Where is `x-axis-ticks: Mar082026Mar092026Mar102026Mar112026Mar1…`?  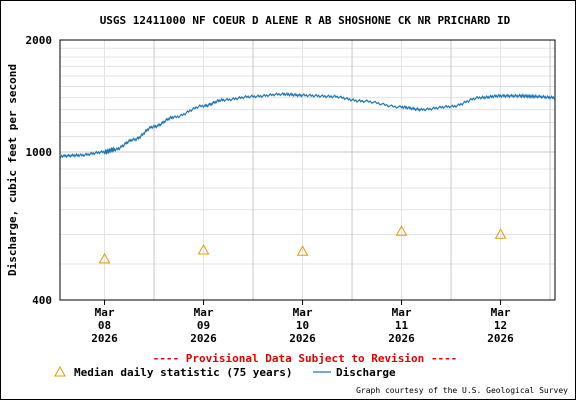 x-axis-ticks: Mar082026Mar092026Mar102026Mar112026Mar1… is located at coordinates (302, 322).